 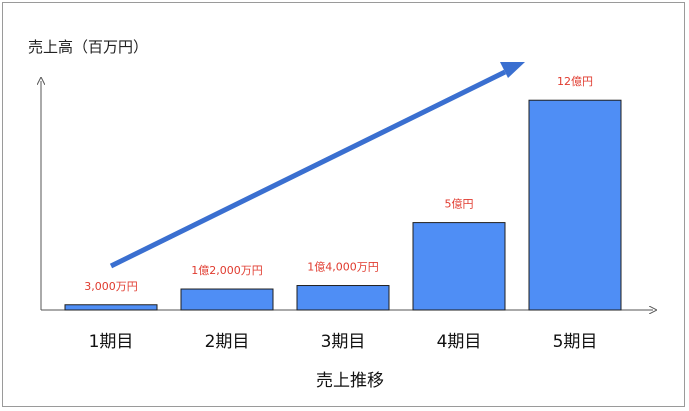 What do you see at coordinates (575, 81) in the screenshot?
I see `data-label-5: 12億円` at bounding box center [575, 81].